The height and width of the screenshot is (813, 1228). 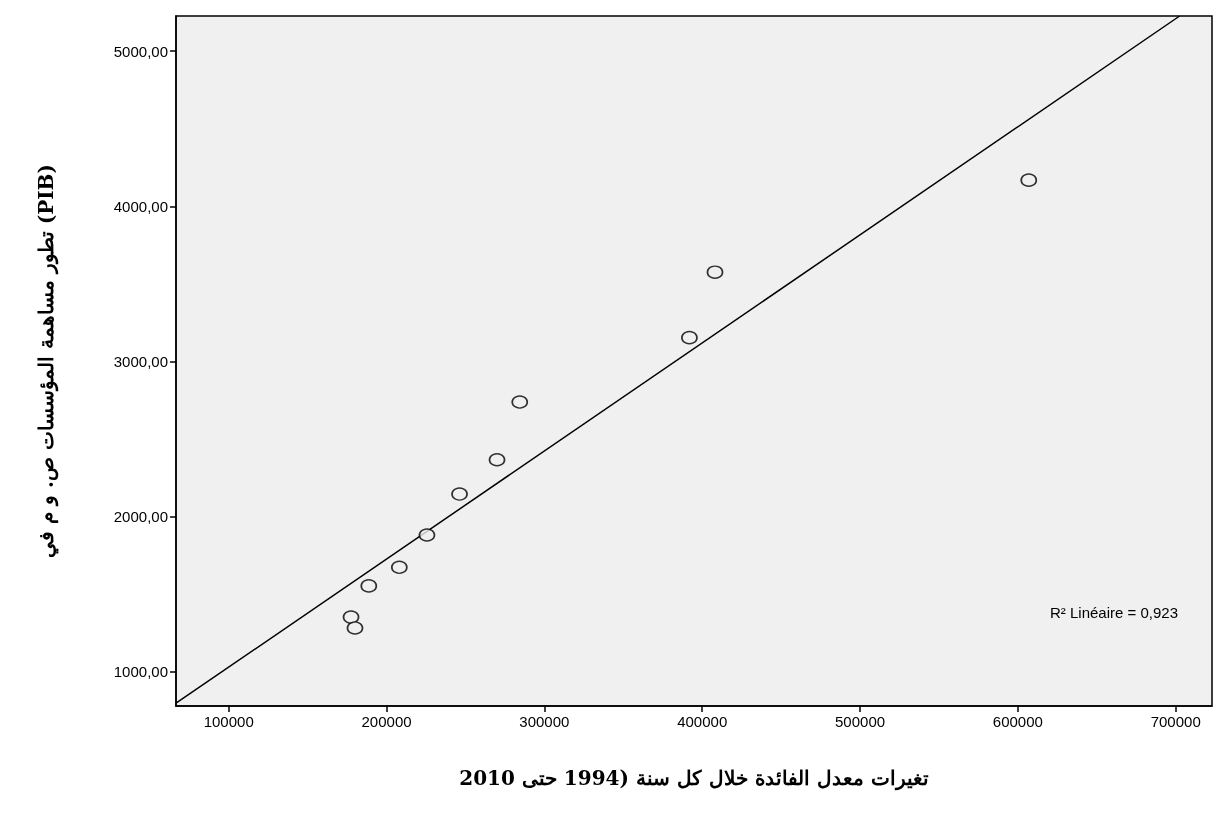 I want to click on y-tick-label: 5000,00, so click(x=140, y=51).